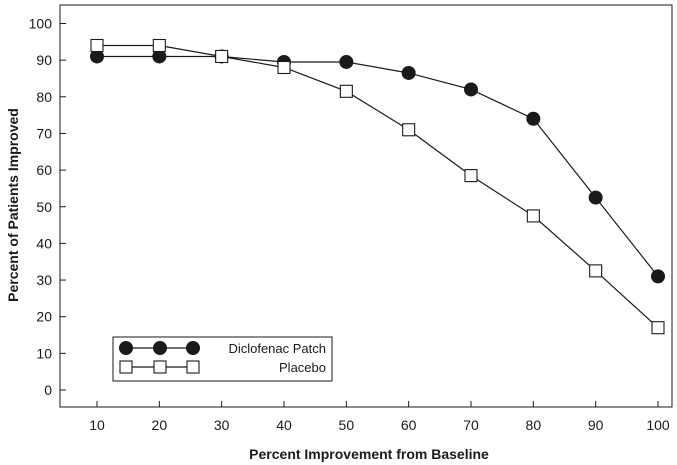  Describe the element at coordinates (44, 317) in the screenshot. I see `y-tick-label: 20` at that location.